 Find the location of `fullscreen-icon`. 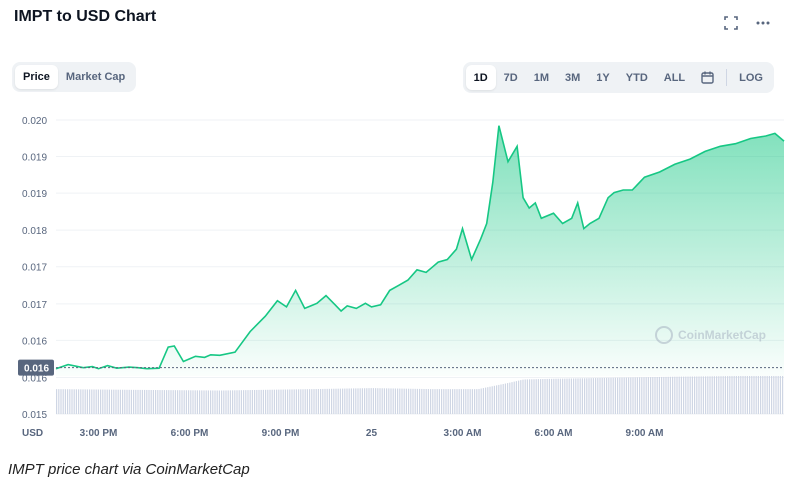

fullscreen-icon is located at coordinates (731, 23).